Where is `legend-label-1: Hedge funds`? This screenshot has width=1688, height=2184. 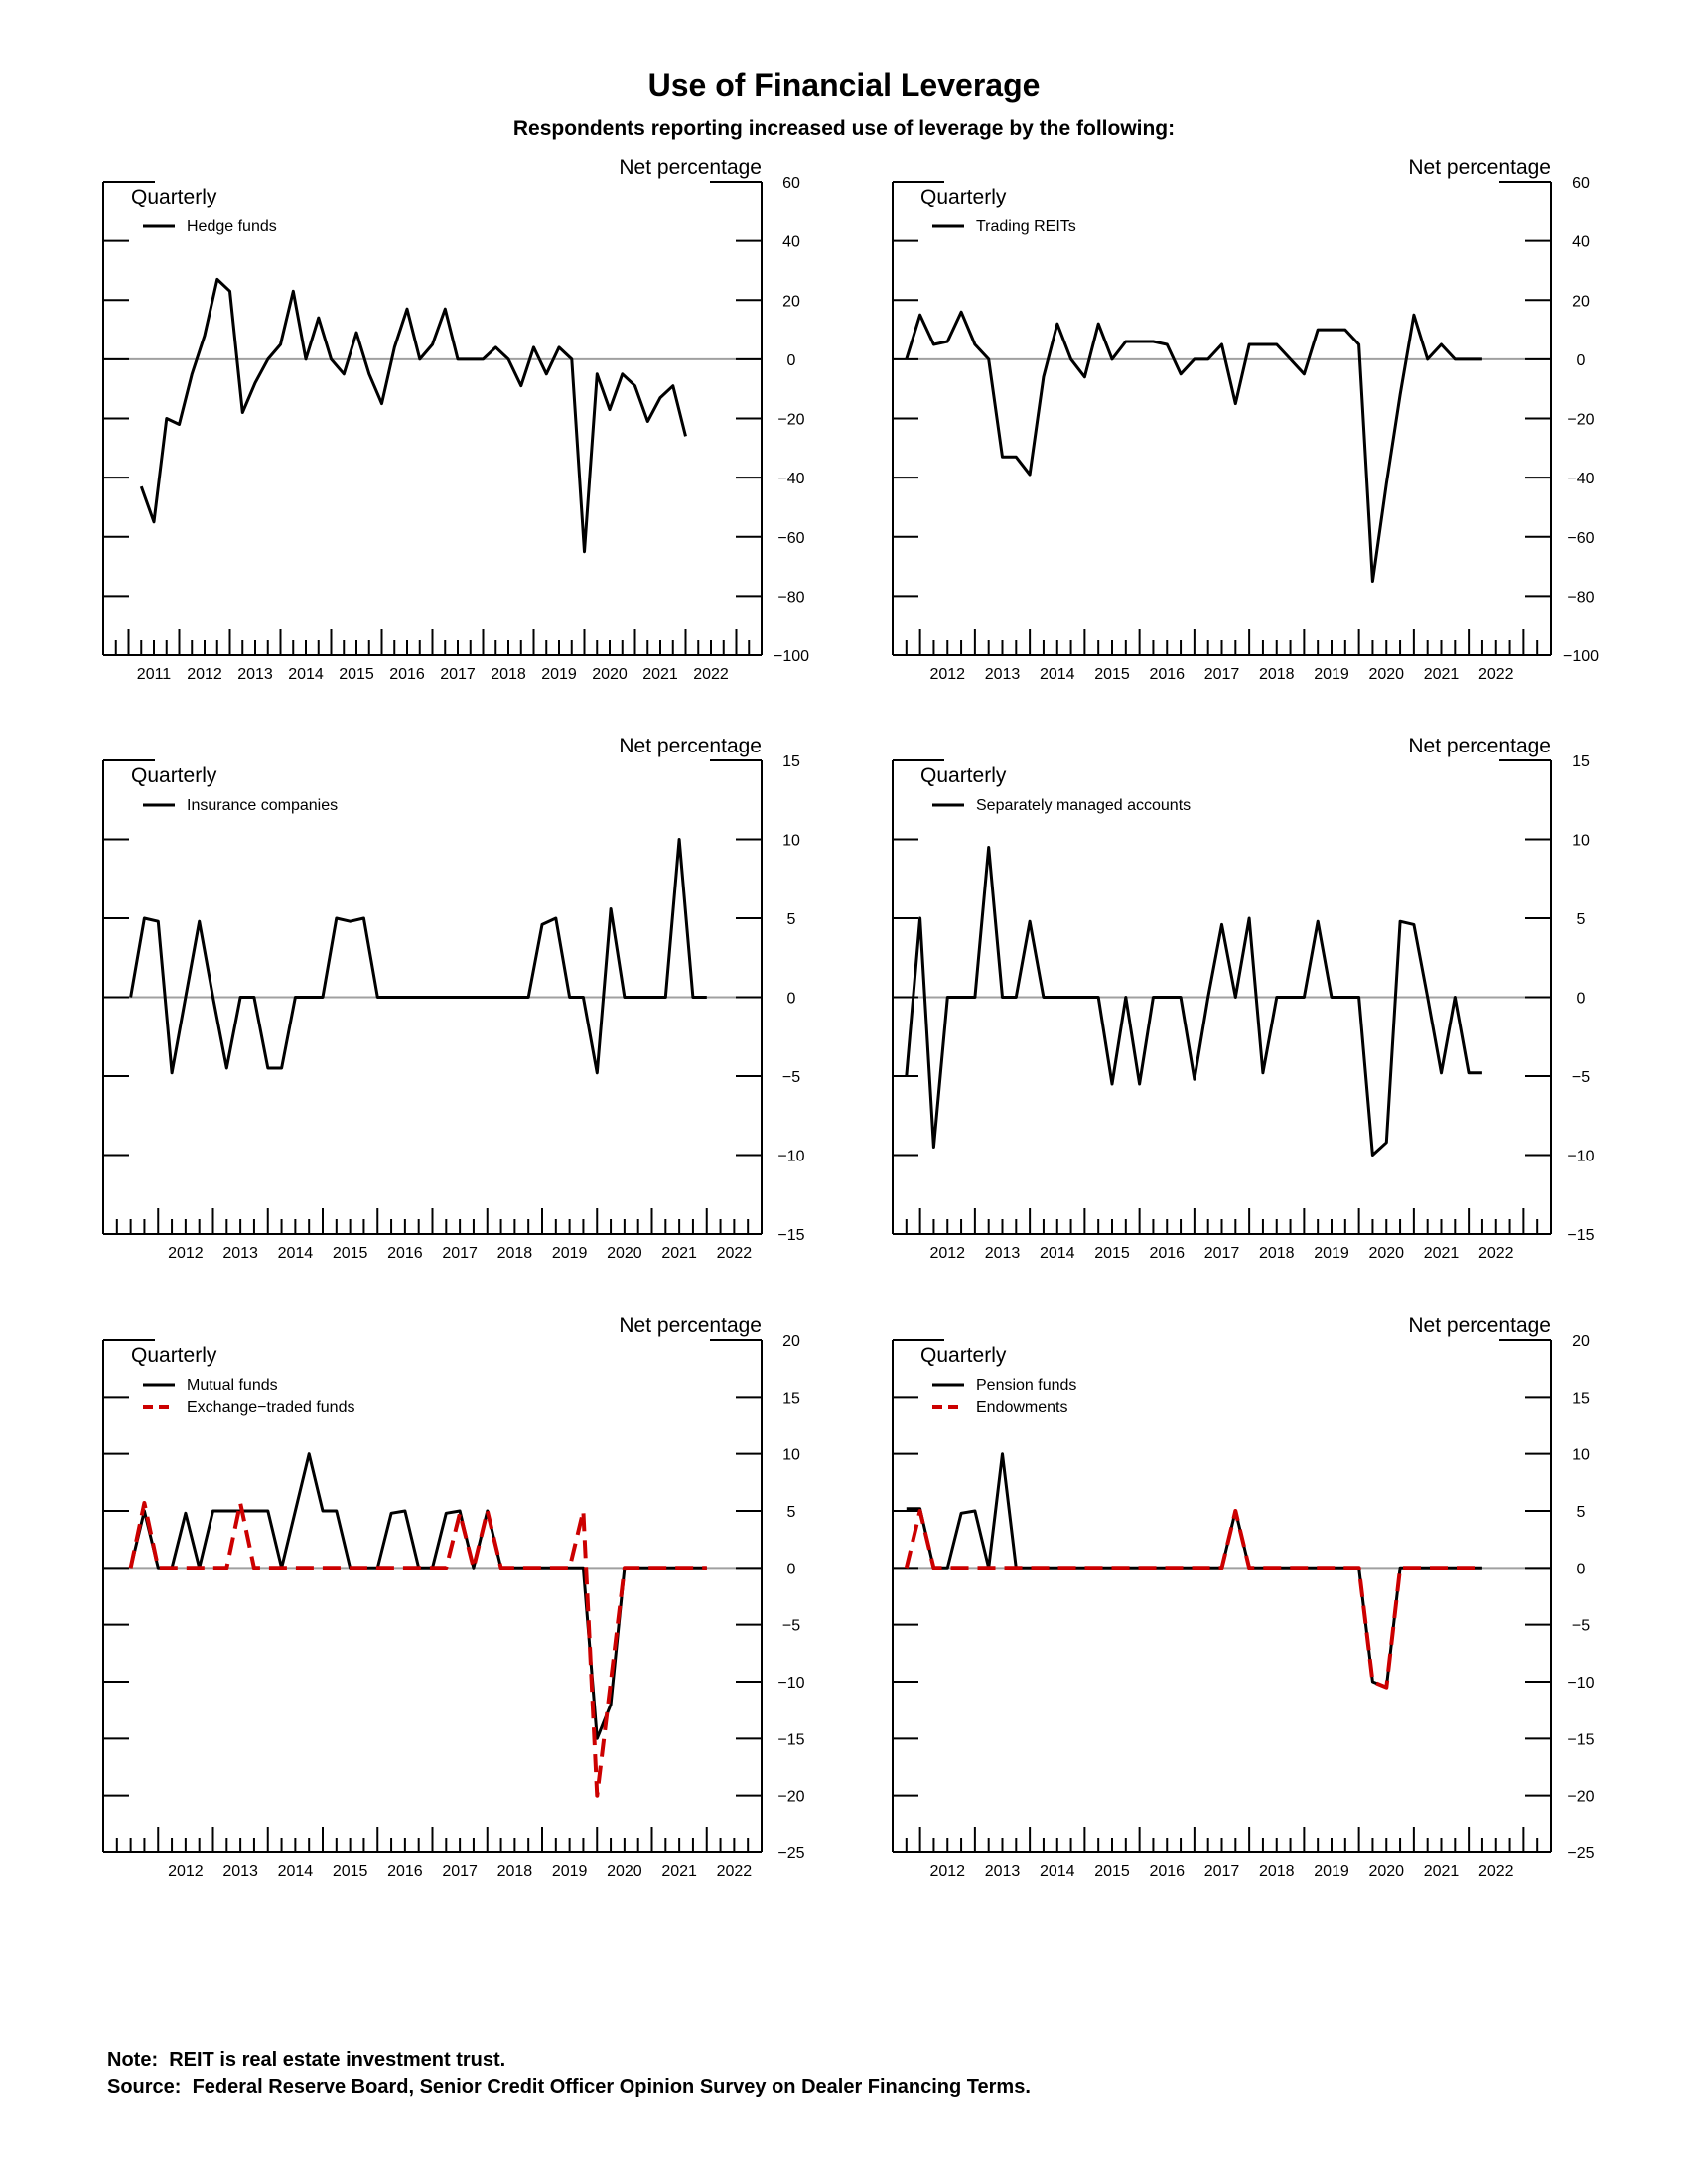 legend-label-1: Hedge funds is located at coordinates (232, 226).